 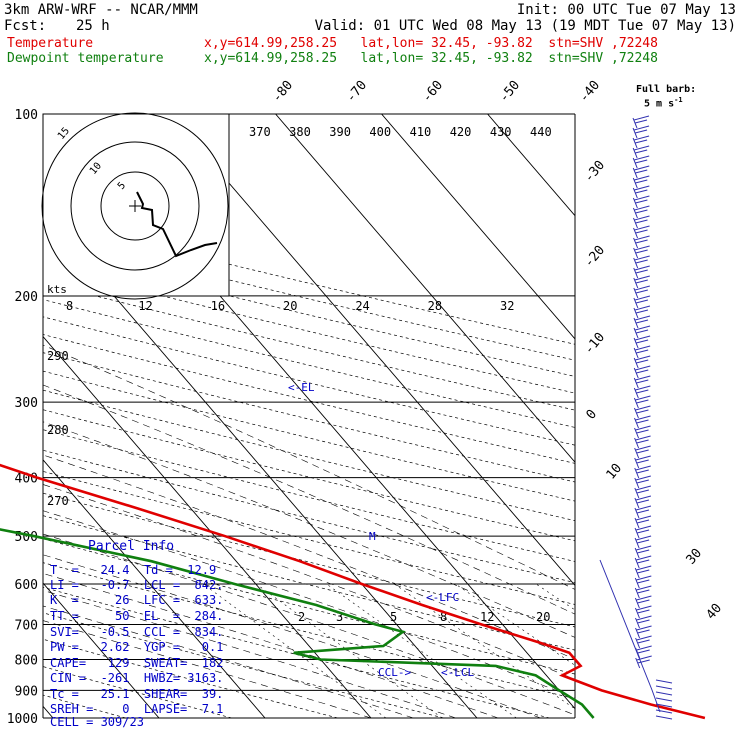 I want to click on theta-label: 430, so click(x=501, y=132).